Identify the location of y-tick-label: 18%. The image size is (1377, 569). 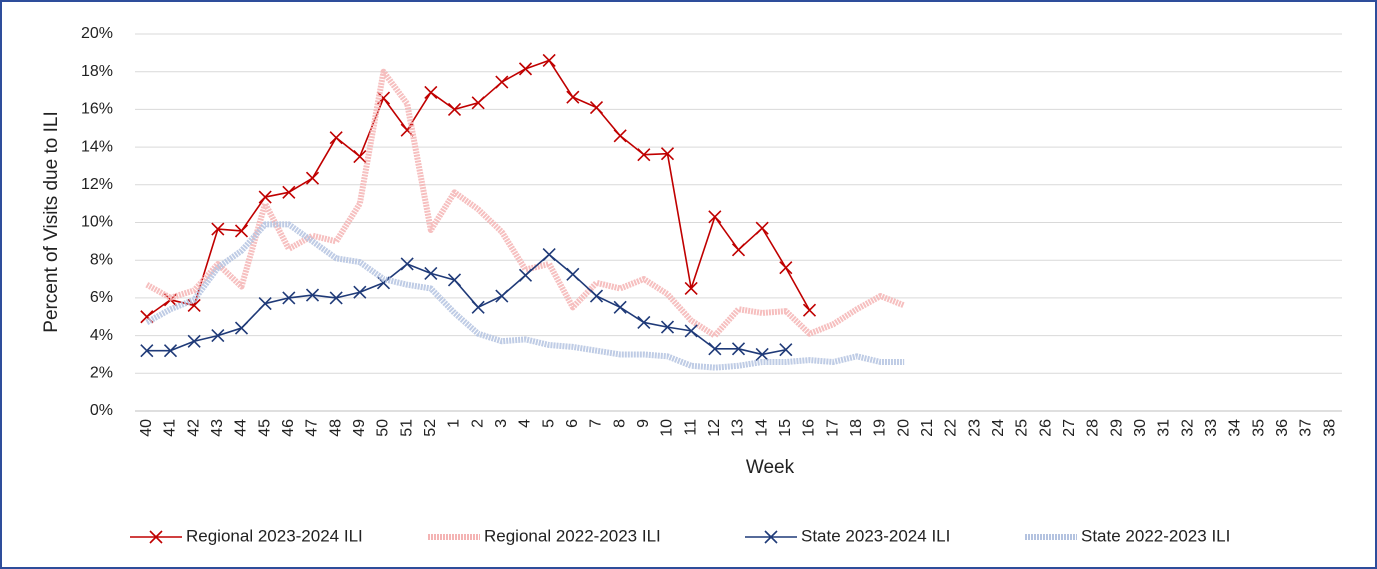
(97, 71).